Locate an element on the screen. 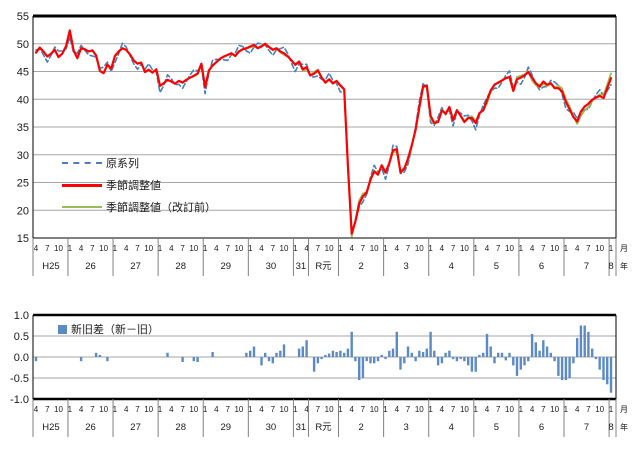 This screenshot has height=455, width=644. line-y-tick: 35 is located at coordinates (23, 128).